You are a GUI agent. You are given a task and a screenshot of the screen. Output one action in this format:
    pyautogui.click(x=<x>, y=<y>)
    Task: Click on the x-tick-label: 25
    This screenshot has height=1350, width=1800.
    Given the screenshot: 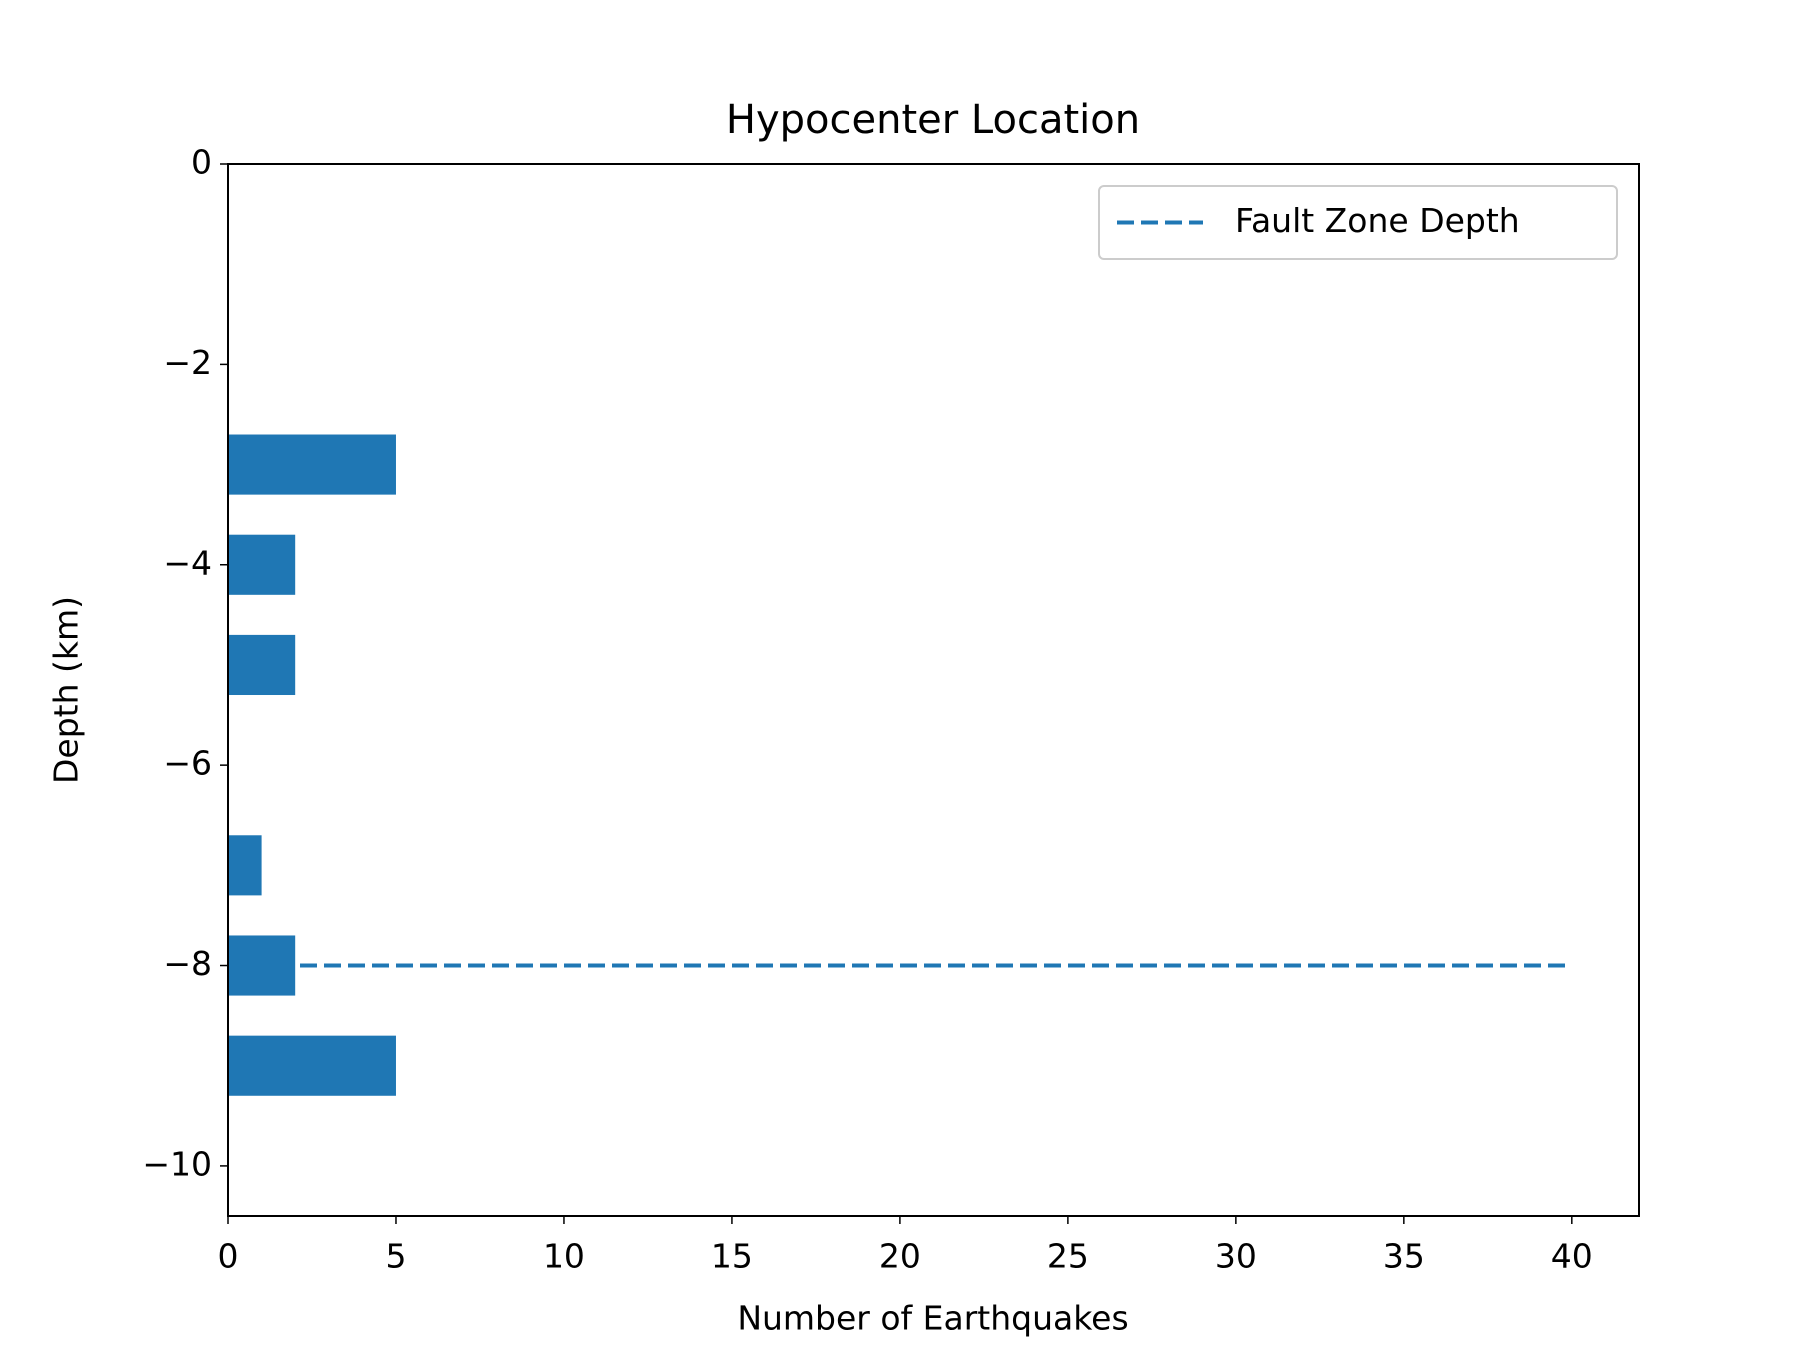 What is the action you would take?
    pyautogui.click(x=1068, y=1256)
    